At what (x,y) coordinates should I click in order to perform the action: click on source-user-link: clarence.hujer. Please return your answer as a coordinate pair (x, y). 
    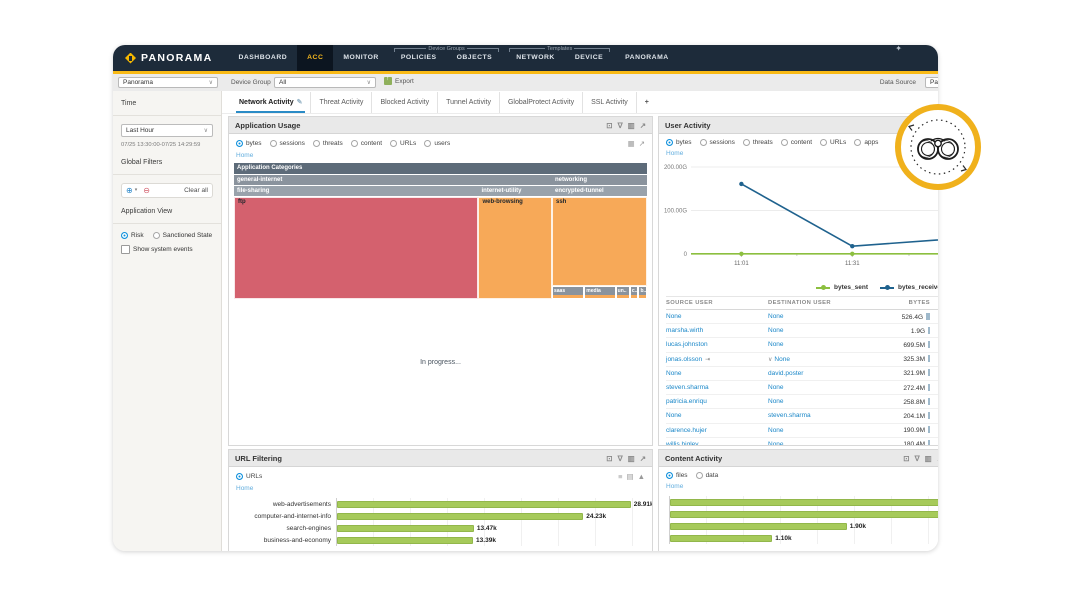
    Looking at the image, I should click on (686, 430).